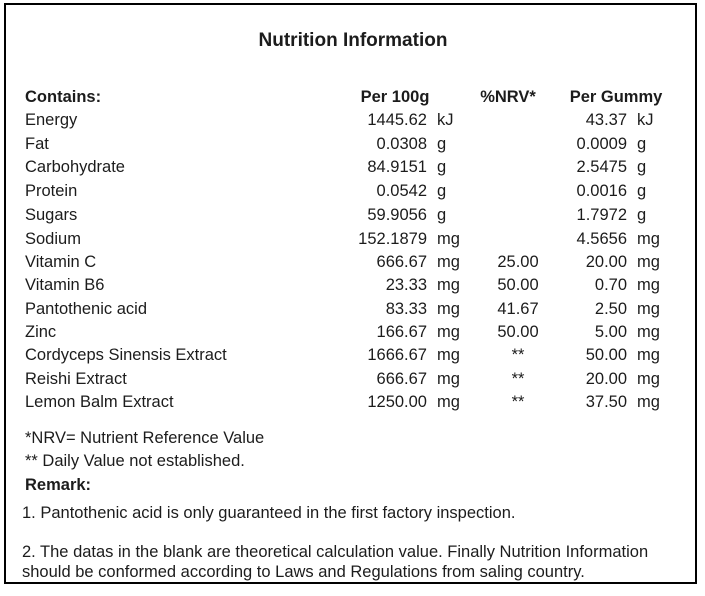 The image size is (705, 596). What do you see at coordinates (401, 143) in the screenshot?
I see `per-100g-value: 0.0308` at bounding box center [401, 143].